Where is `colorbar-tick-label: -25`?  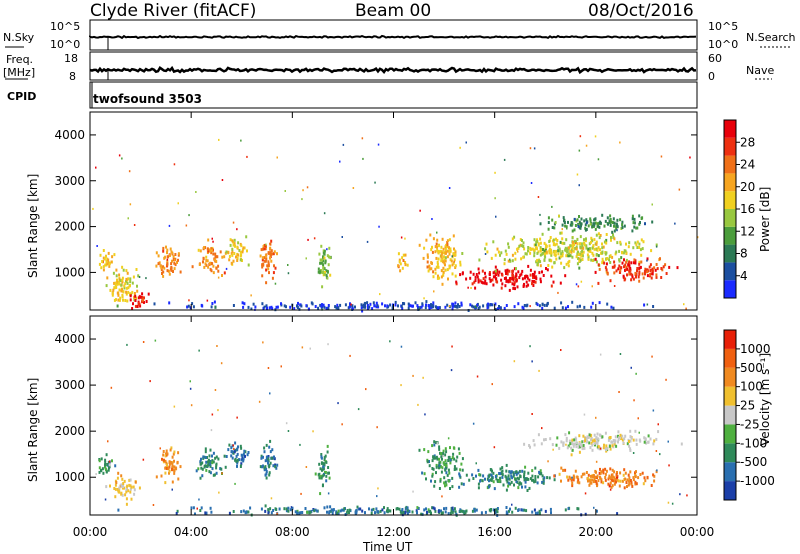
colorbar-tick-label: -25 is located at coordinates (750, 424).